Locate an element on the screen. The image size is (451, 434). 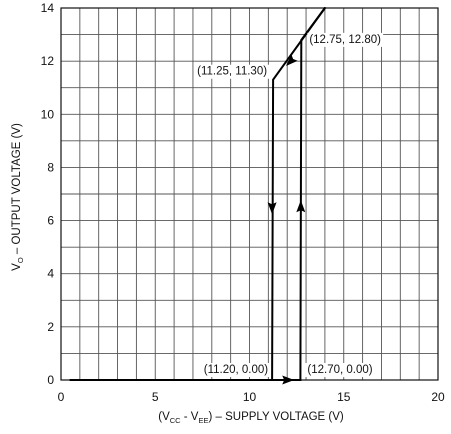
x-tick-label: 15 is located at coordinates (344, 397).